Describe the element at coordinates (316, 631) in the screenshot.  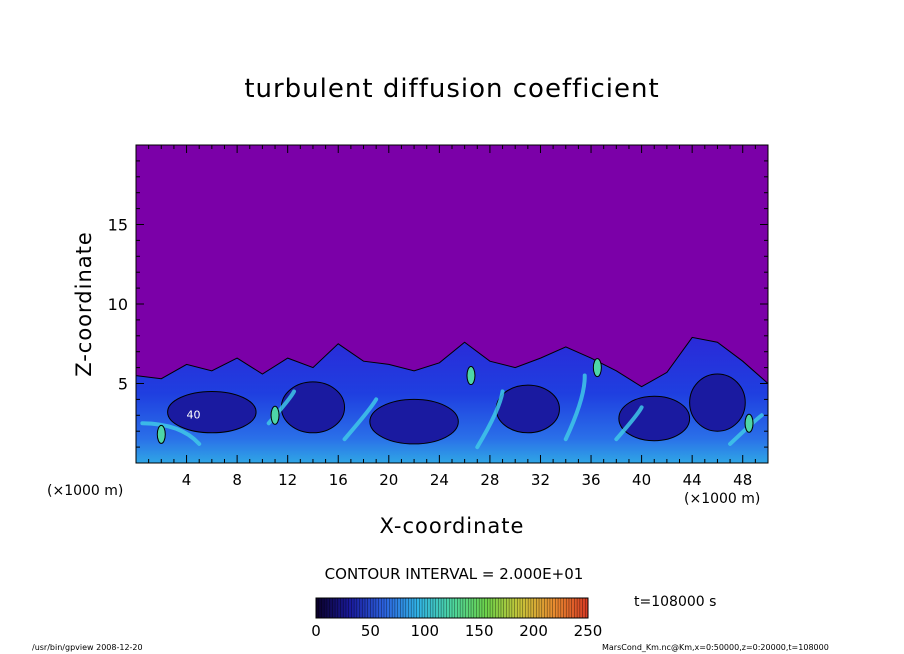
I see `colorbar-tick-label: 0` at that location.